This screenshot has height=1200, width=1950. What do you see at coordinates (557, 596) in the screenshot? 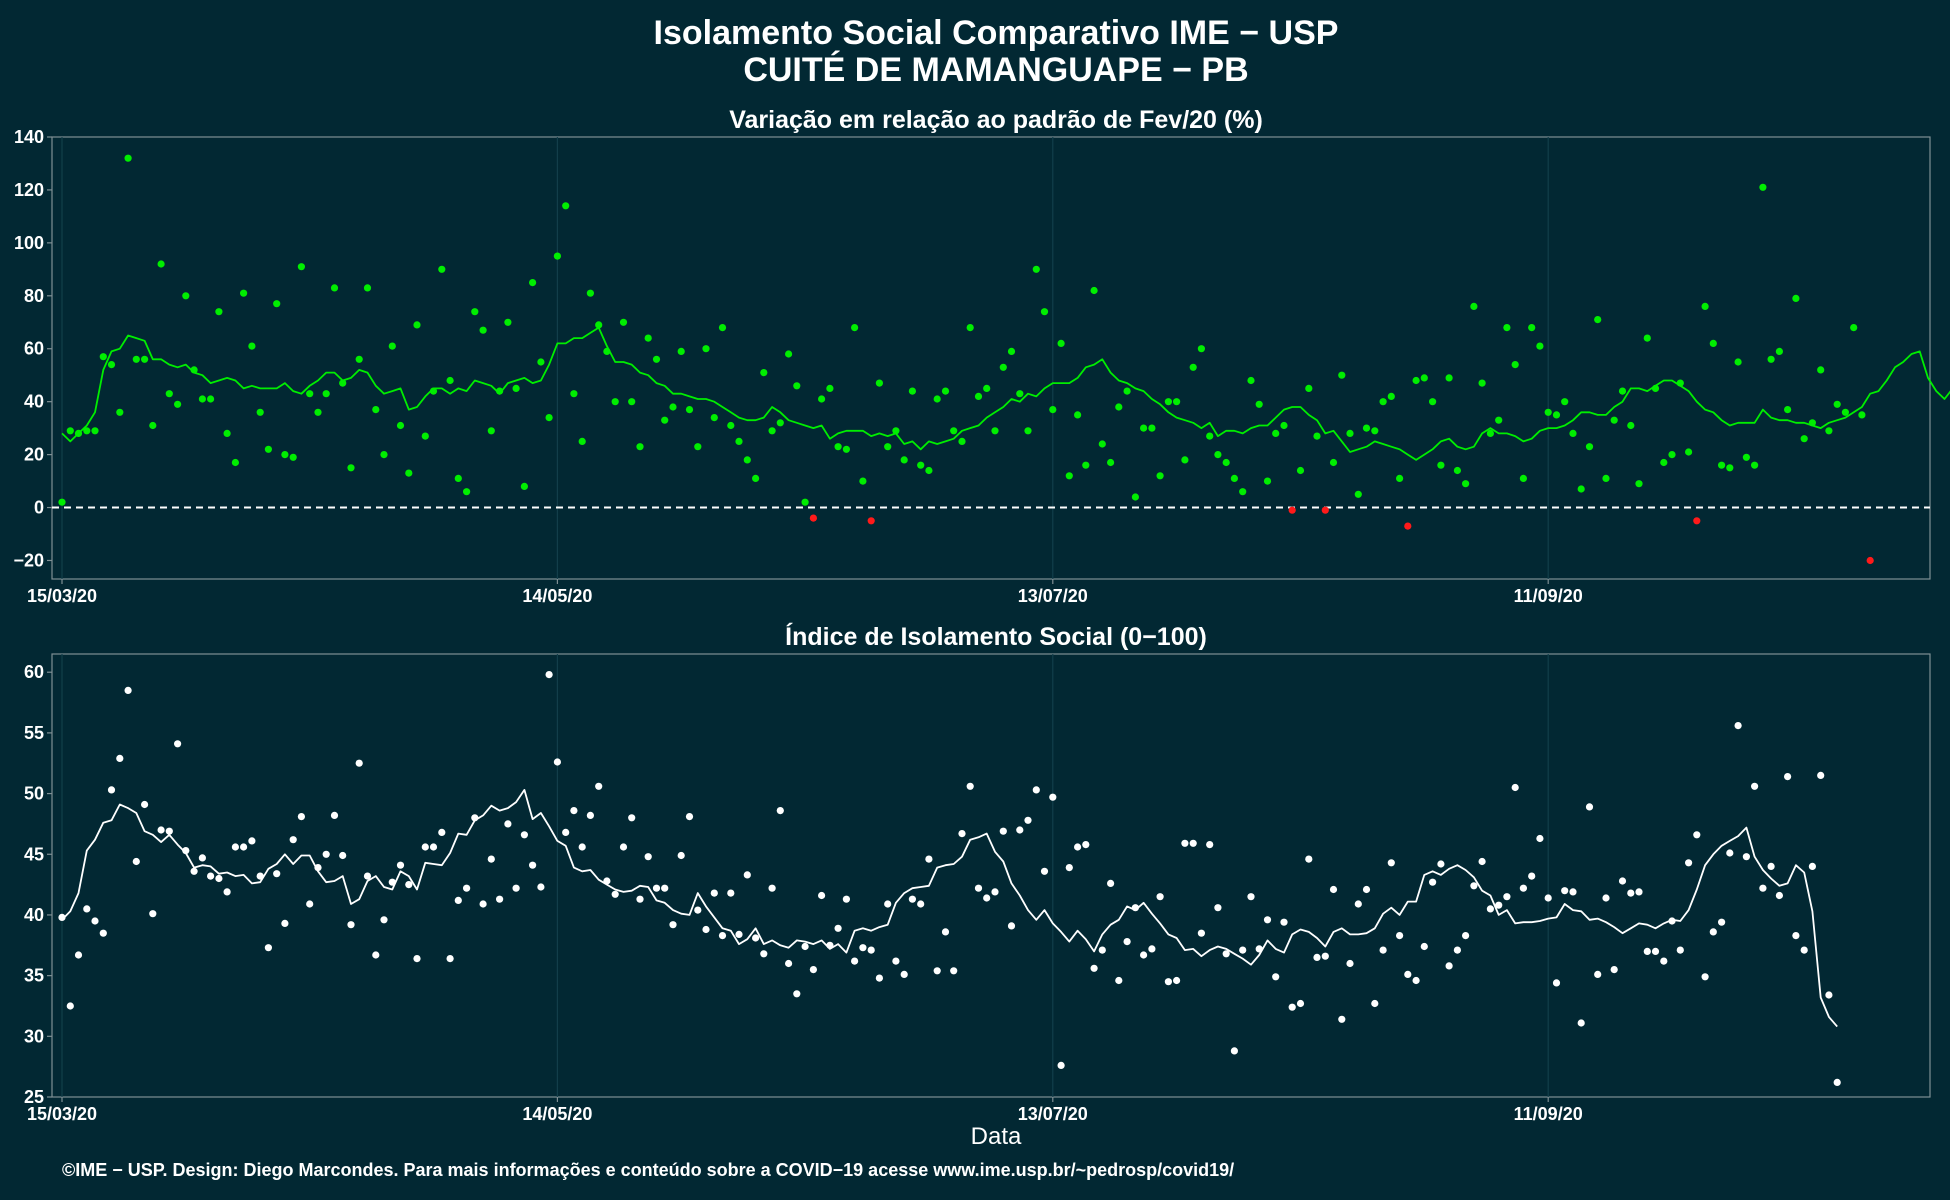
I see `x-tick-label: 14/05/20` at bounding box center [557, 596].